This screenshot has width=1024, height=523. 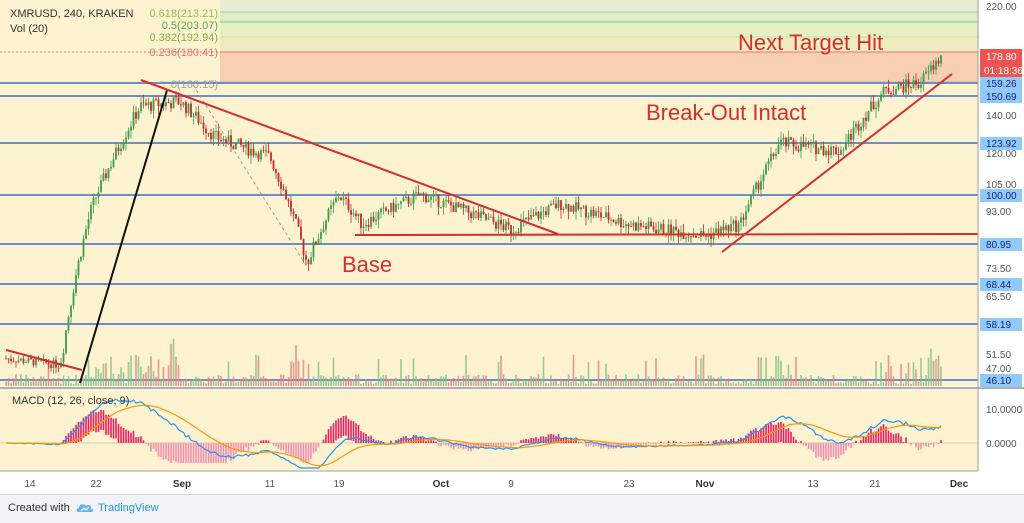 I want to click on svg-text: 01:18:36, so click(x=1003, y=71).